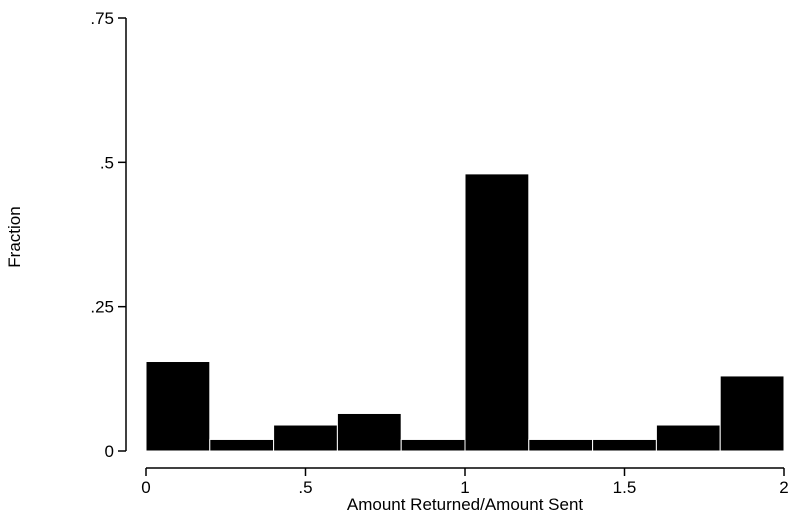 This screenshot has height=522, width=804. I want to click on y-axis-label: Fraction, so click(14, 236).